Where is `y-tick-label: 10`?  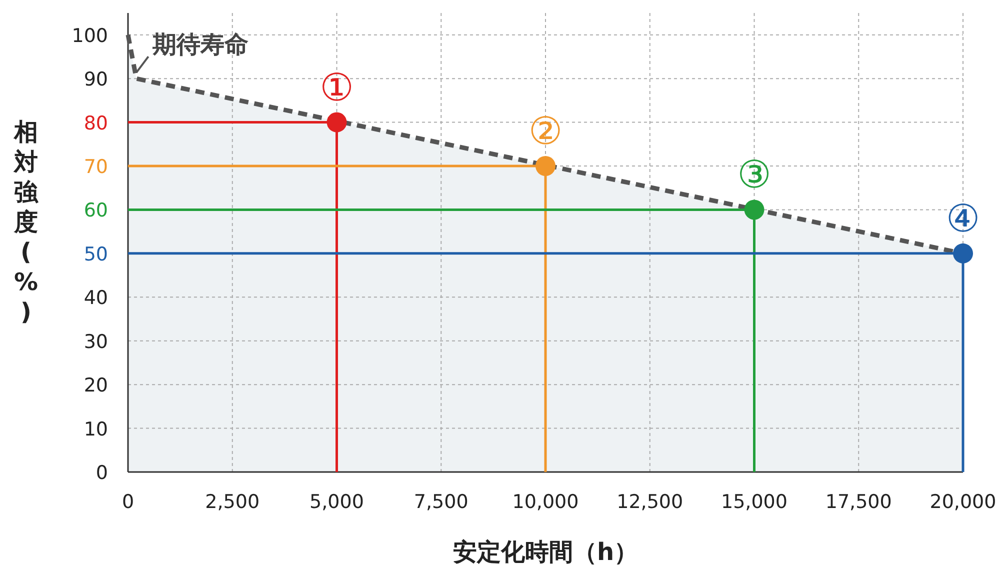
y-tick-label: 10 is located at coordinates (96, 429).